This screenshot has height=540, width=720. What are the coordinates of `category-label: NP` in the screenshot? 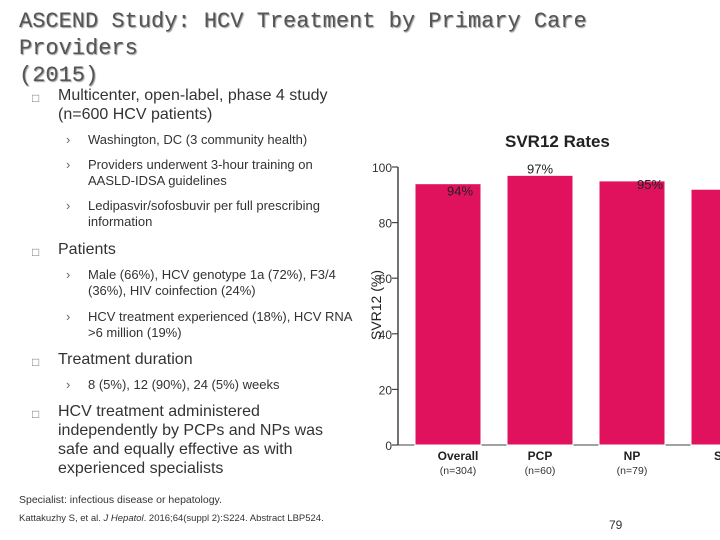 It's located at (632, 456).